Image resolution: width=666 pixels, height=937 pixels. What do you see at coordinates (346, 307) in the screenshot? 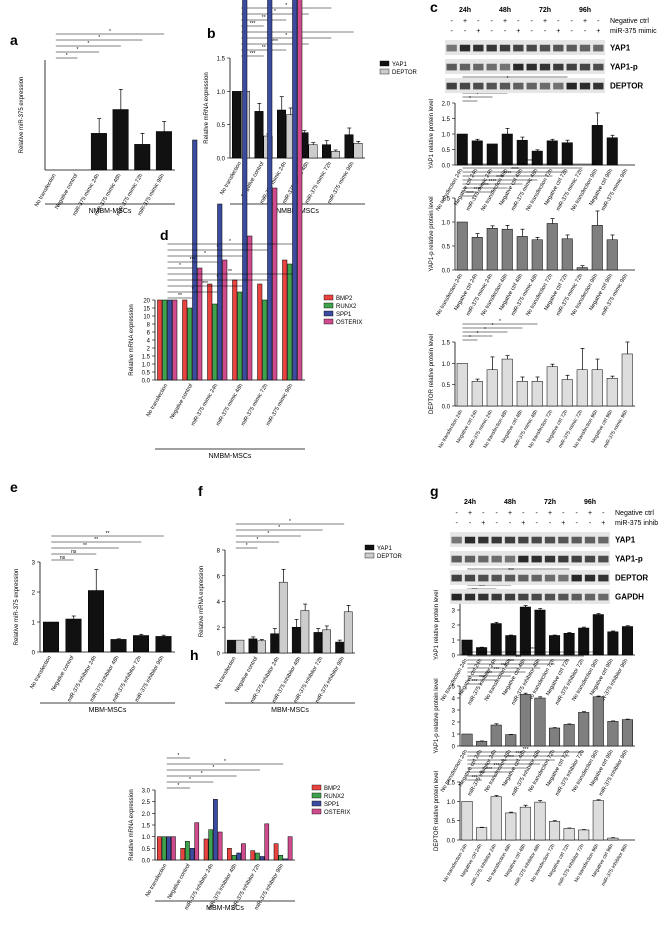
I see `legend-label: RUNX2` at bounding box center [346, 307].